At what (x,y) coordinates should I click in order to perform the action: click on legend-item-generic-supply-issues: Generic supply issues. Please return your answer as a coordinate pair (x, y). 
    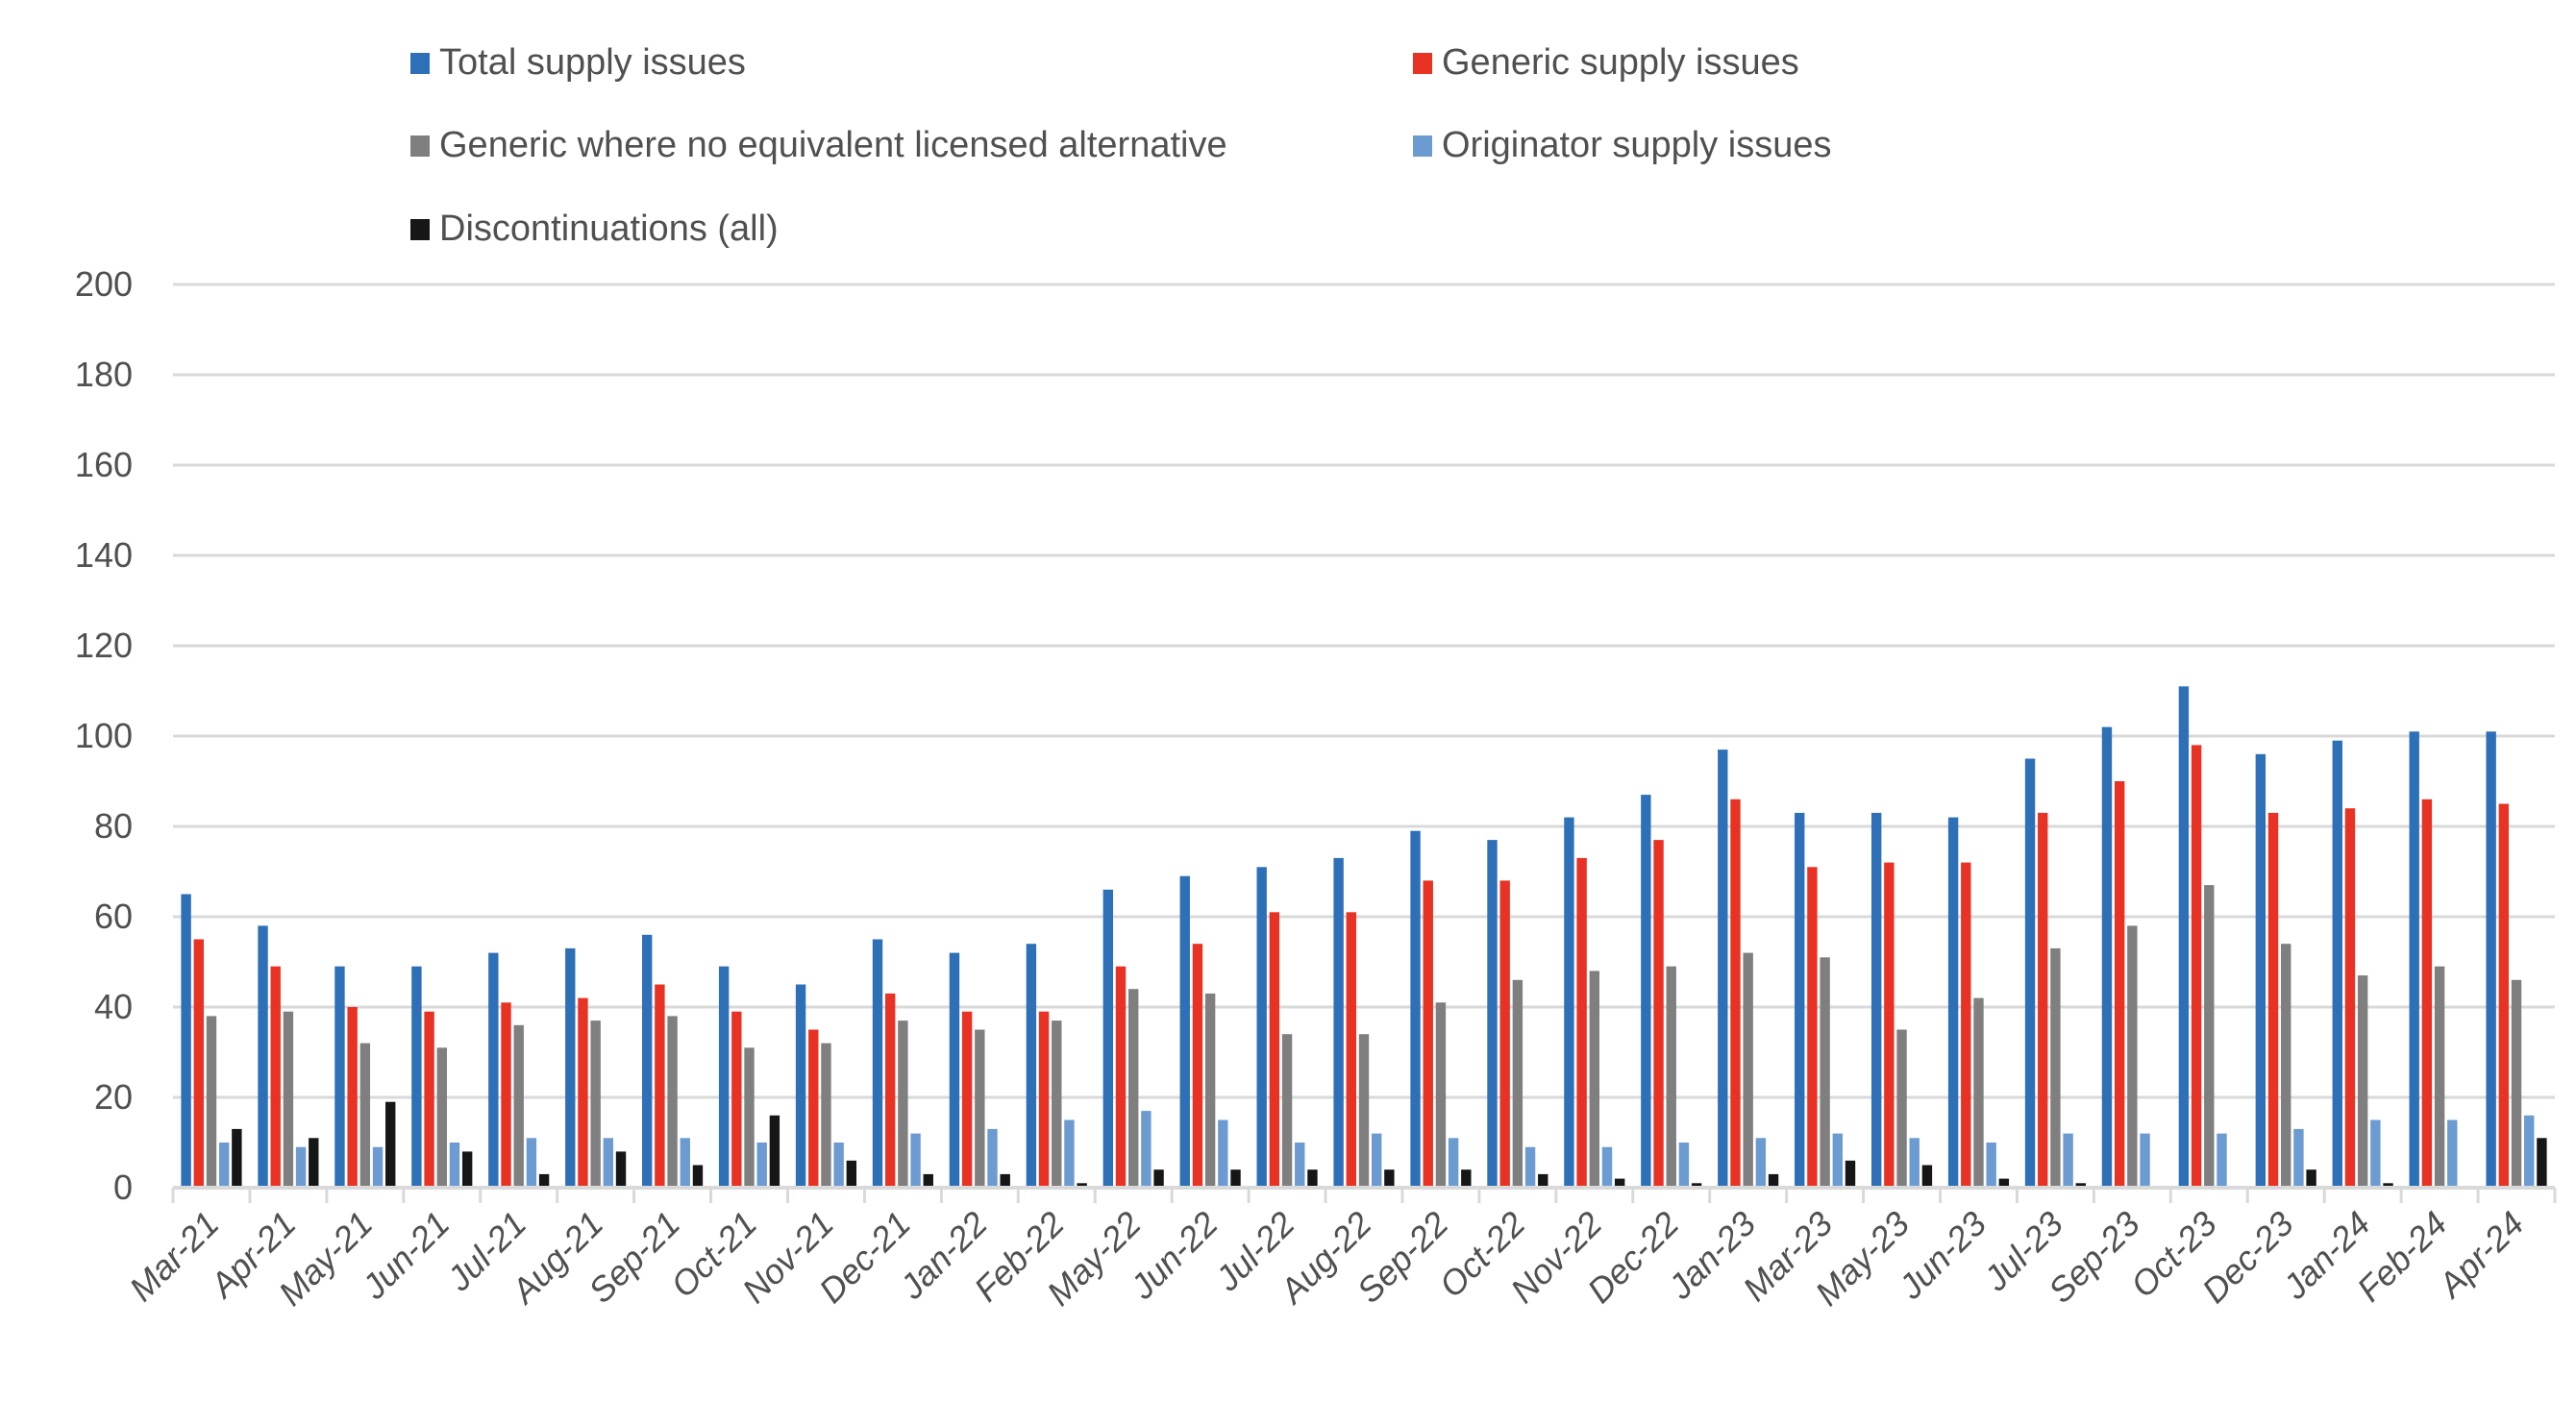
    Looking at the image, I should click on (1606, 63).